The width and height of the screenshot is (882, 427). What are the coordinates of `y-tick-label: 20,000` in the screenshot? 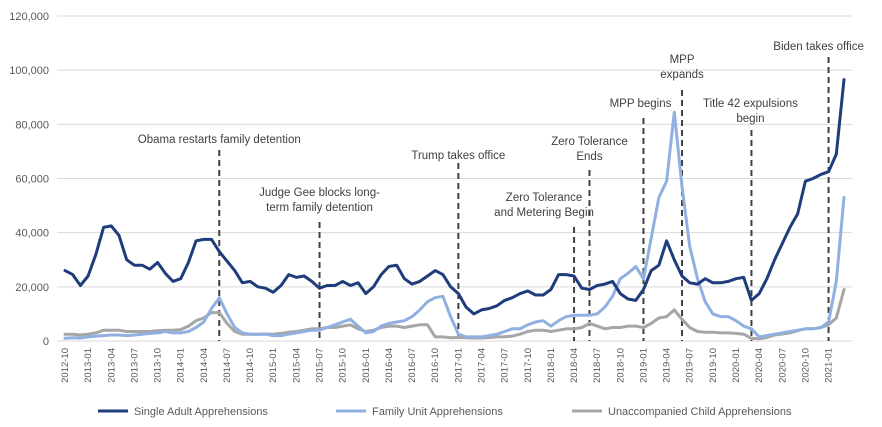 It's located at (32, 288).